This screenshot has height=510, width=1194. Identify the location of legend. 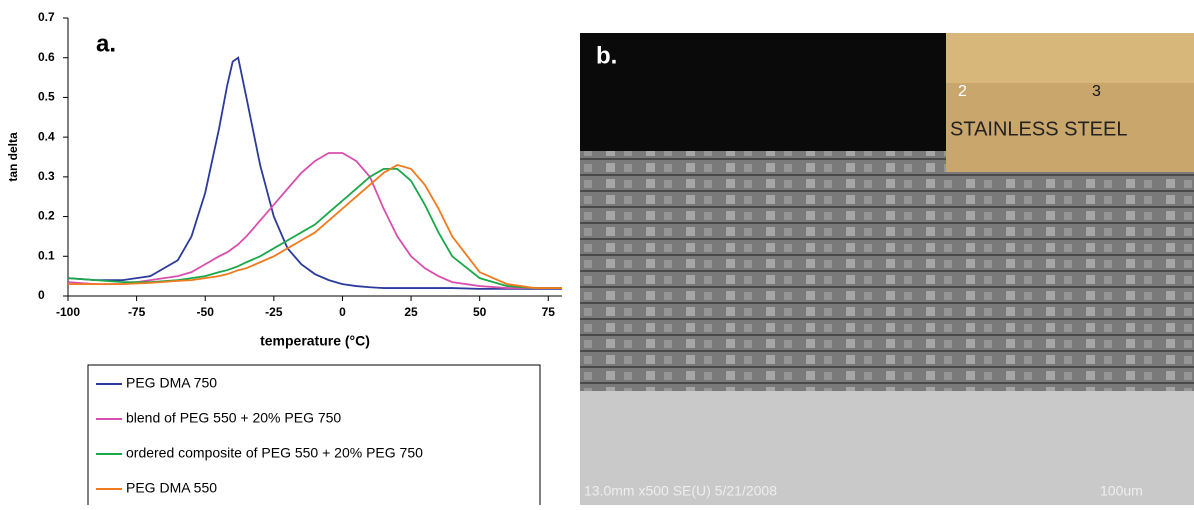
(314, 437).